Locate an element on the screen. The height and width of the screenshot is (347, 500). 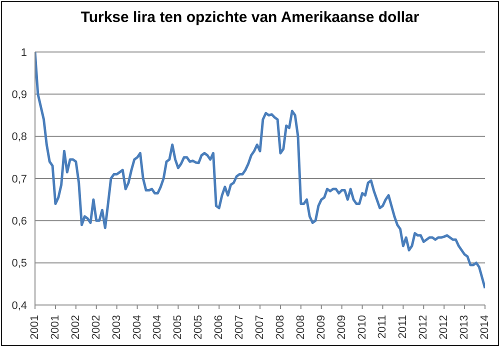
y-tick-label: 1 is located at coordinates (23, 52).